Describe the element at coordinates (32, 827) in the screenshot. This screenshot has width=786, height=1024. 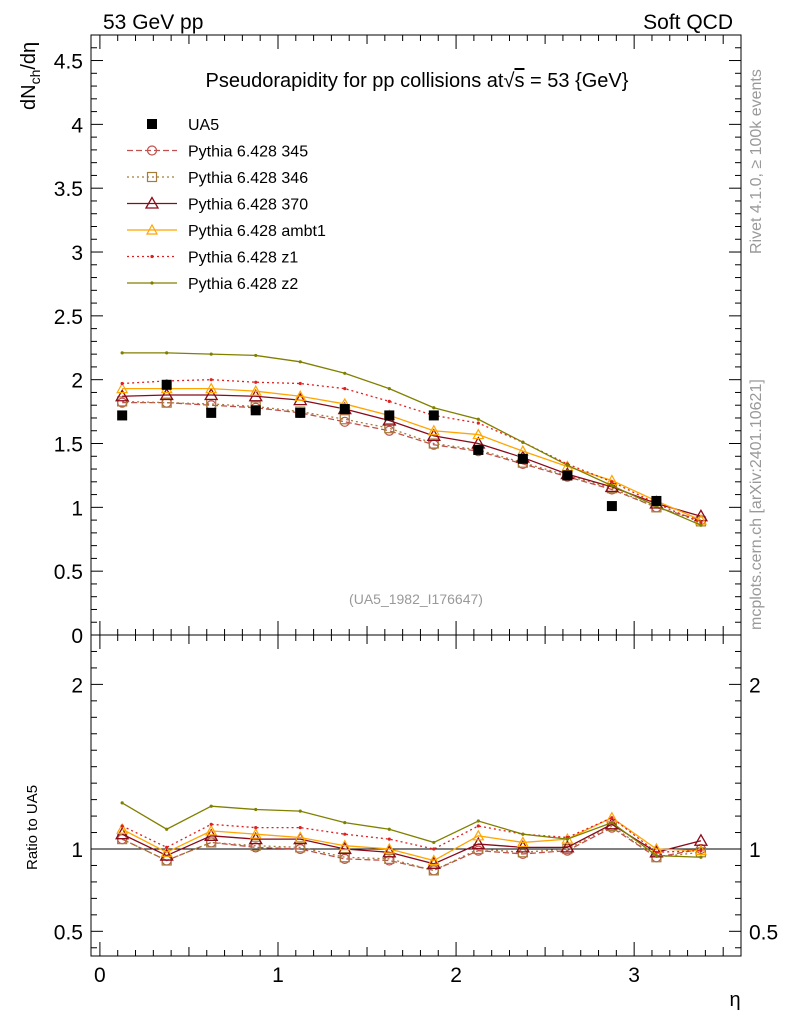
I see `ratio-y-axis-label: Ratio to UA5` at that location.